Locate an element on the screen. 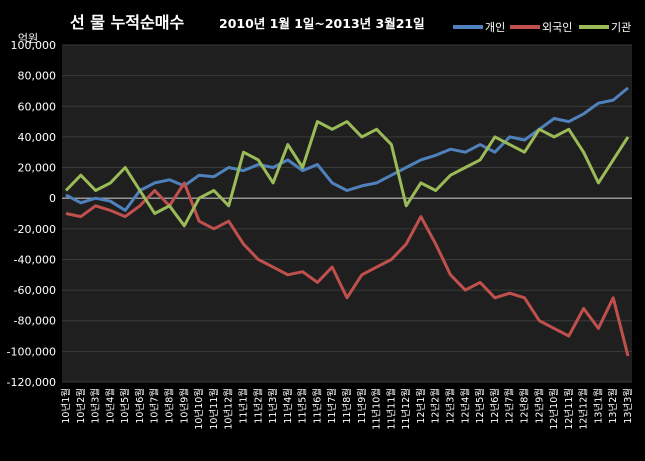  x-tick-label: 12년1월 is located at coordinates (421, 406).